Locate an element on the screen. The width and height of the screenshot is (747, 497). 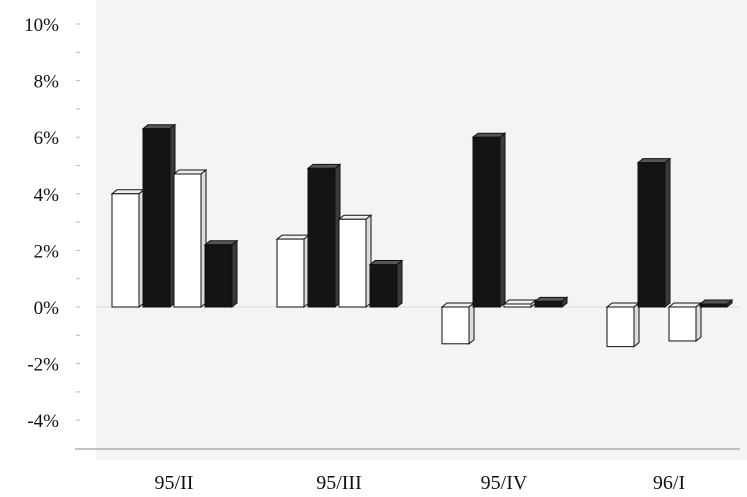
y-tick-label: 4% is located at coordinates (47, 195).